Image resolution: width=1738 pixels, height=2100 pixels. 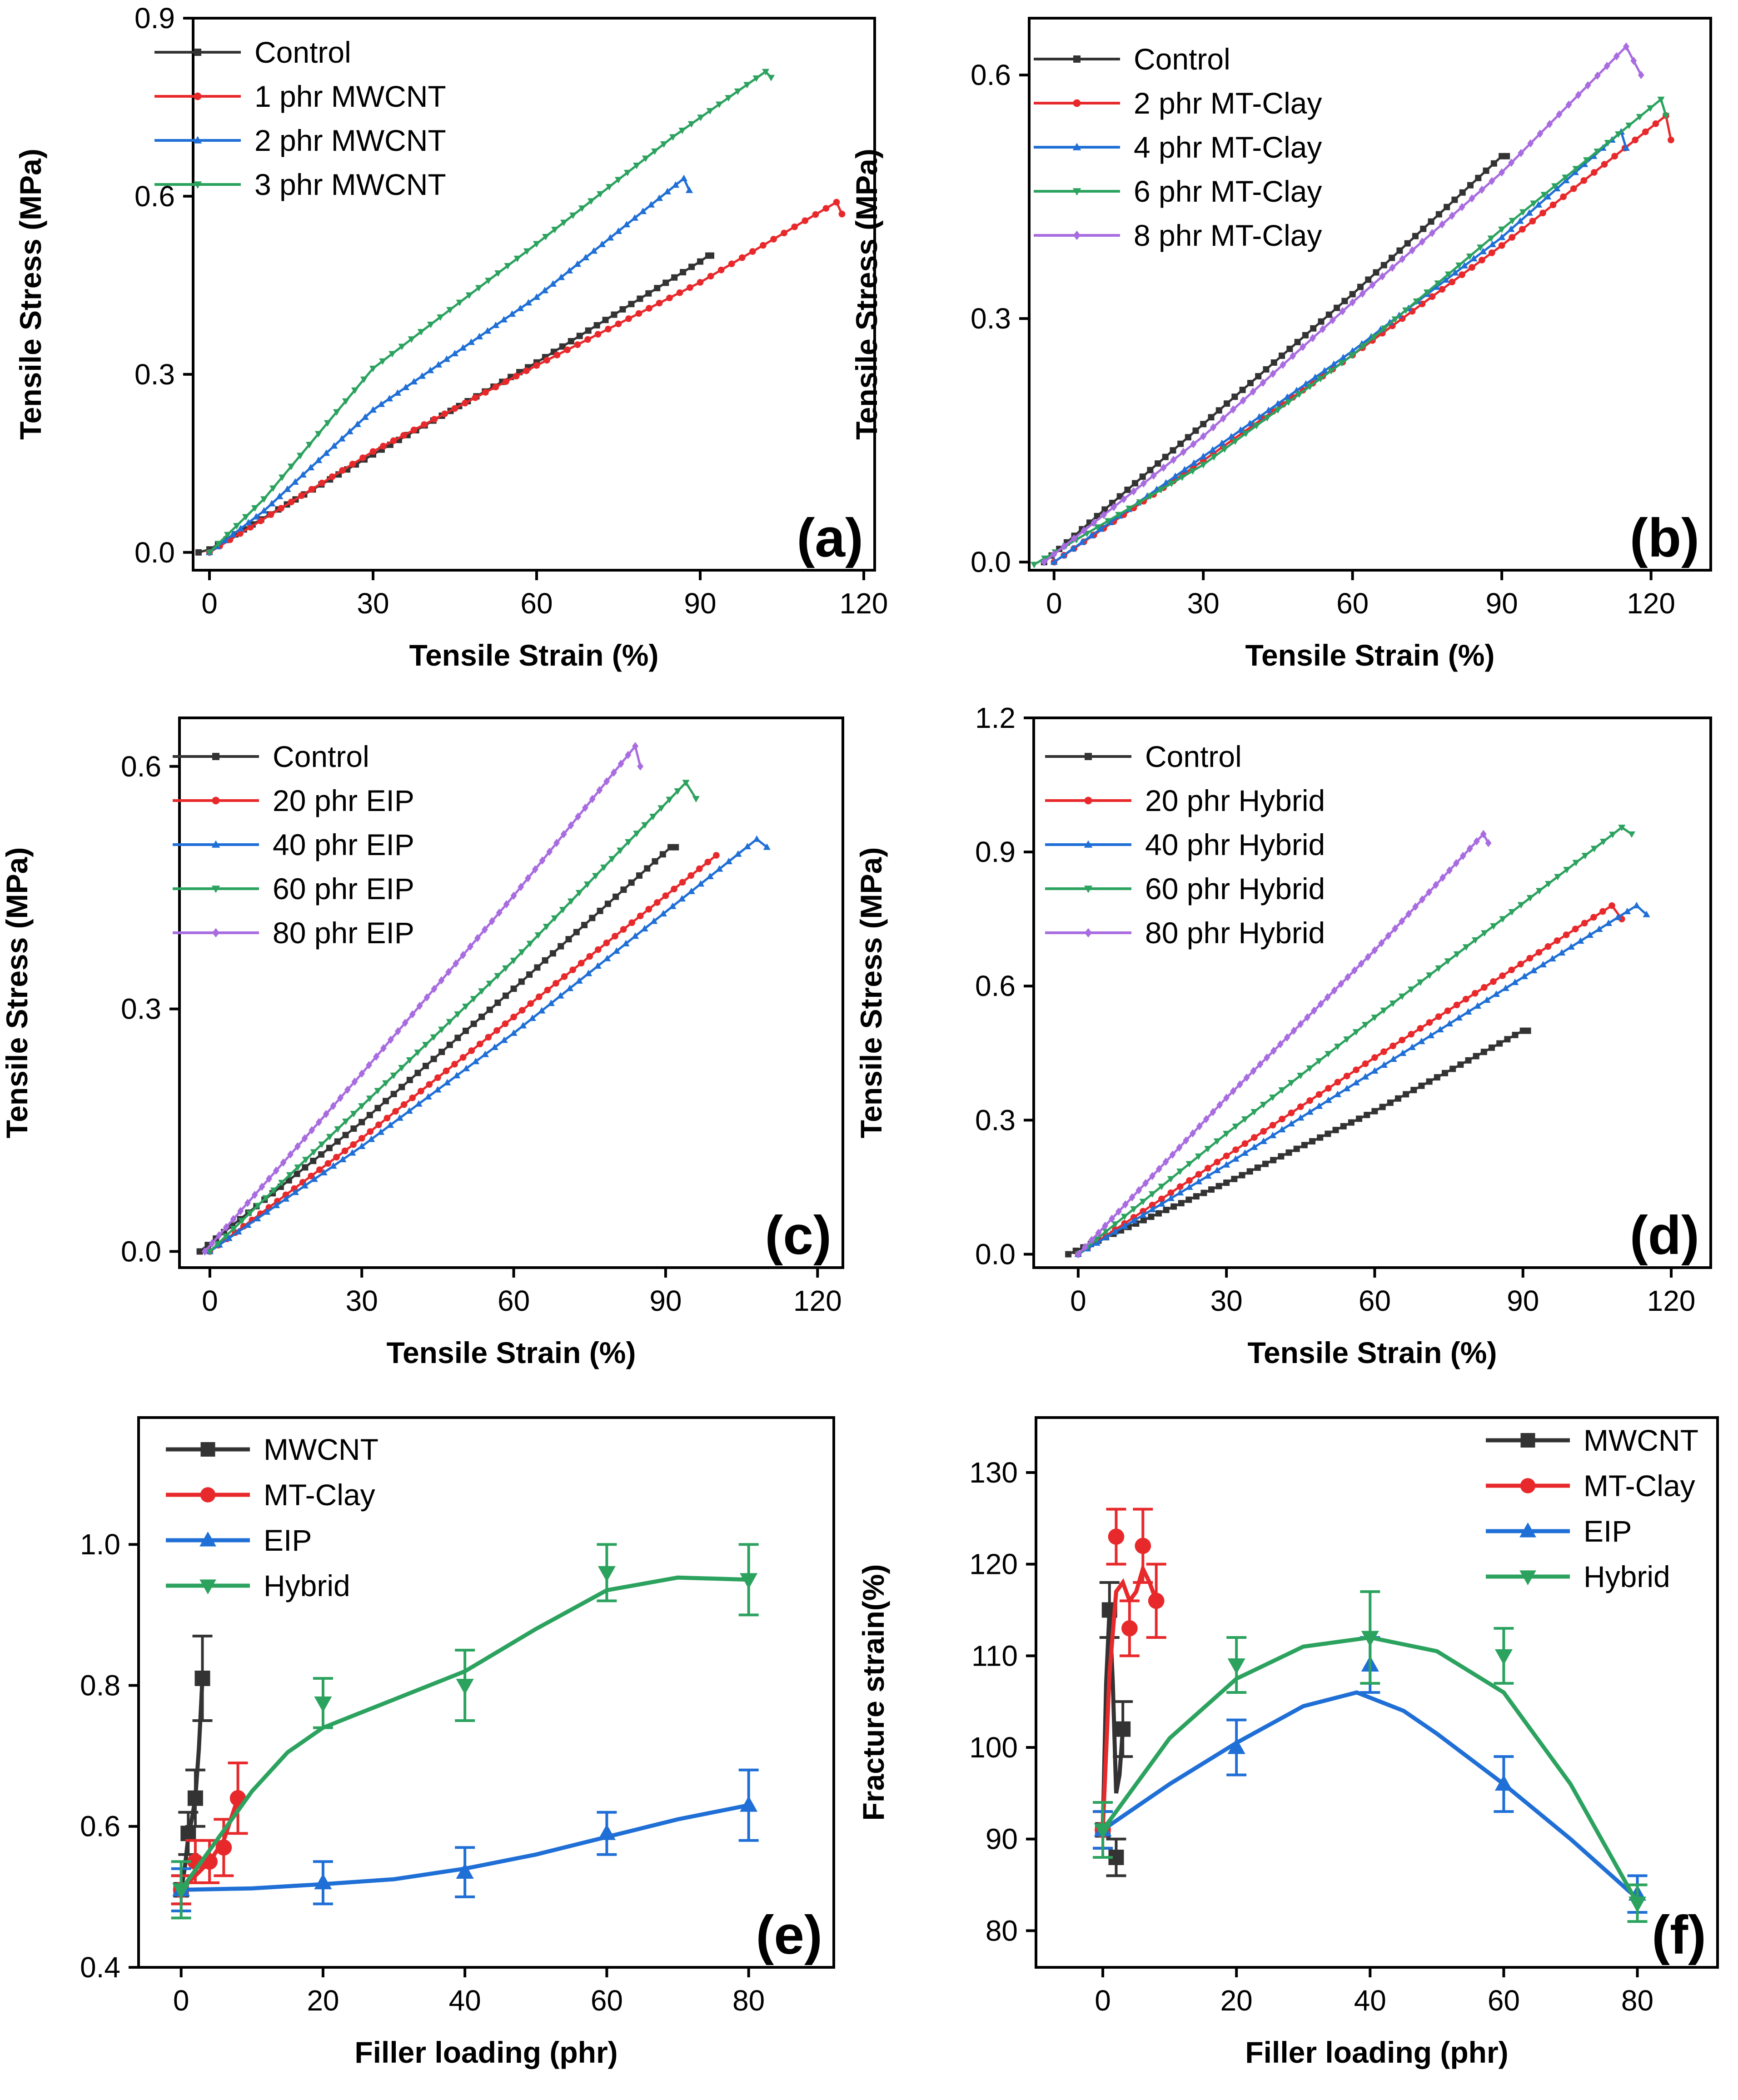 What do you see at coordinates (100, 1967) in the screenshot?
I see `y-tick-label: 0.4` at bounding box center [100, 1967].